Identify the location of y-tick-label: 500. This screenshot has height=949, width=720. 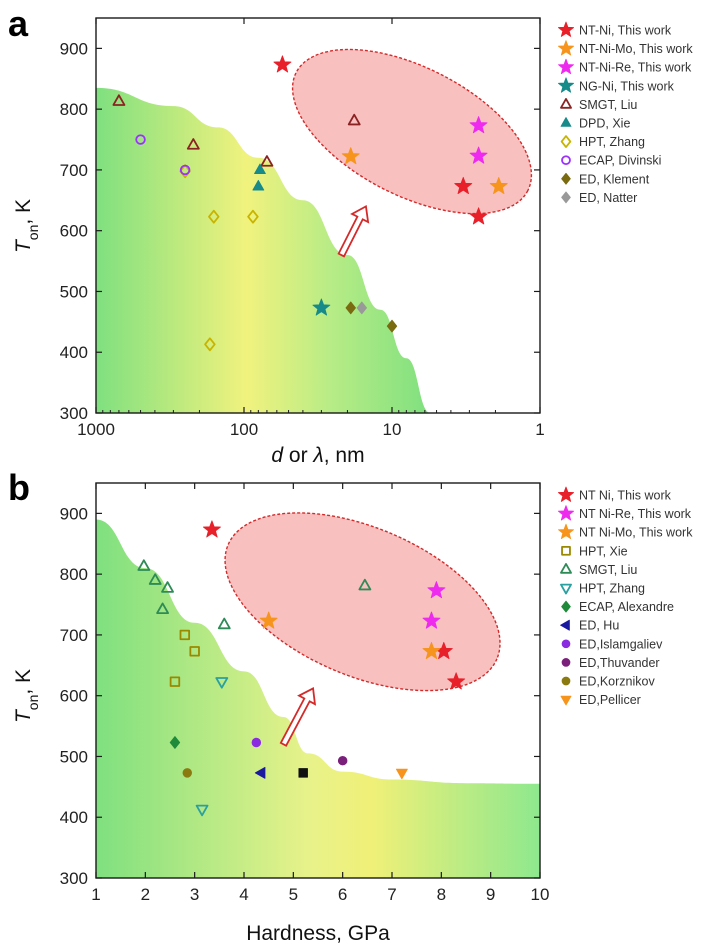
(74, 291).